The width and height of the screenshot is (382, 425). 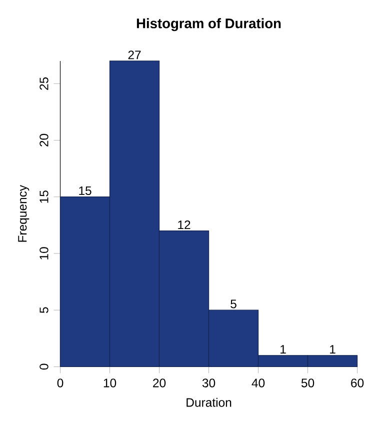 What do you see at coordinates (44, 196) in the screenshot?
I see `y-tick-label: 15` at bounding box center [44, 196].